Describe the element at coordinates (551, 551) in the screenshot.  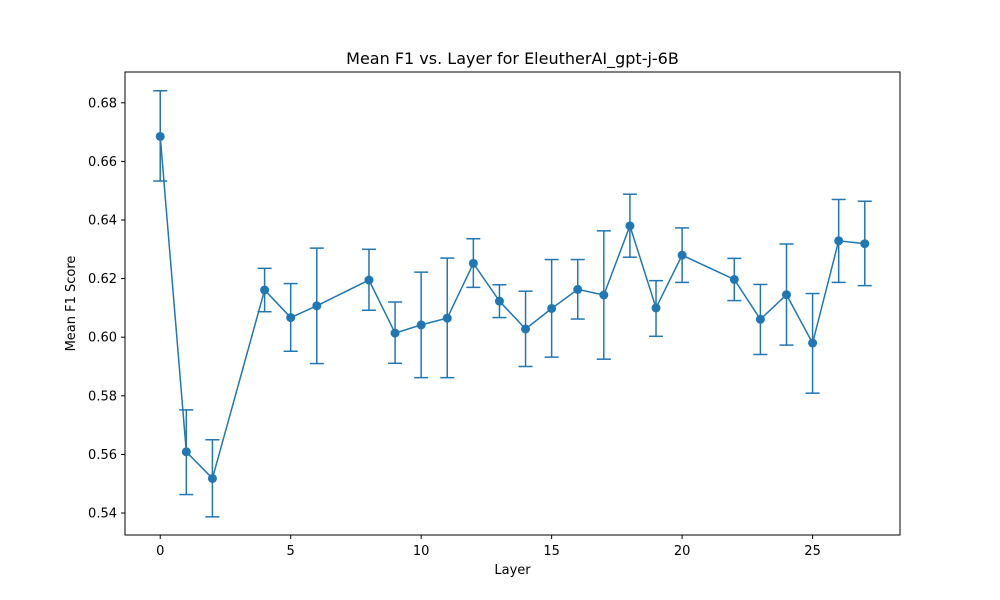
I see `x-tick-label: 15` at that location.